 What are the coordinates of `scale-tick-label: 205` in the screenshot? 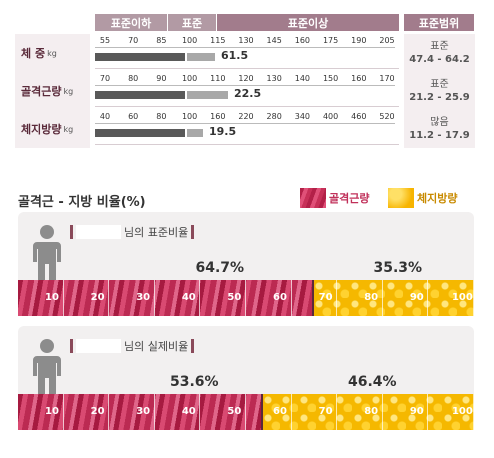 It's located at (387, 40).